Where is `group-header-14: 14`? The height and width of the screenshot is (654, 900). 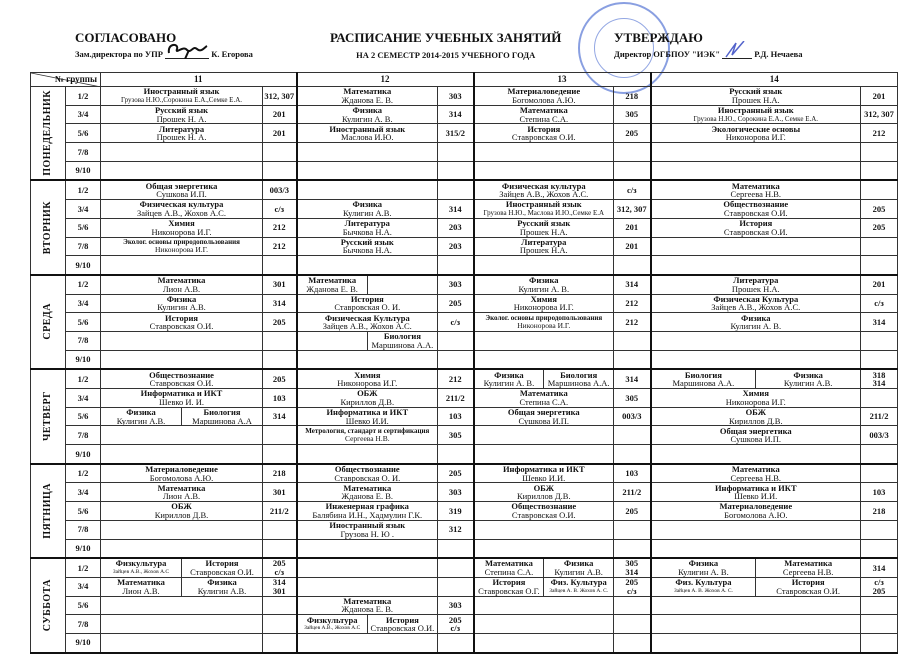
group-header-14: 14 is located at coordinates (774, 79).